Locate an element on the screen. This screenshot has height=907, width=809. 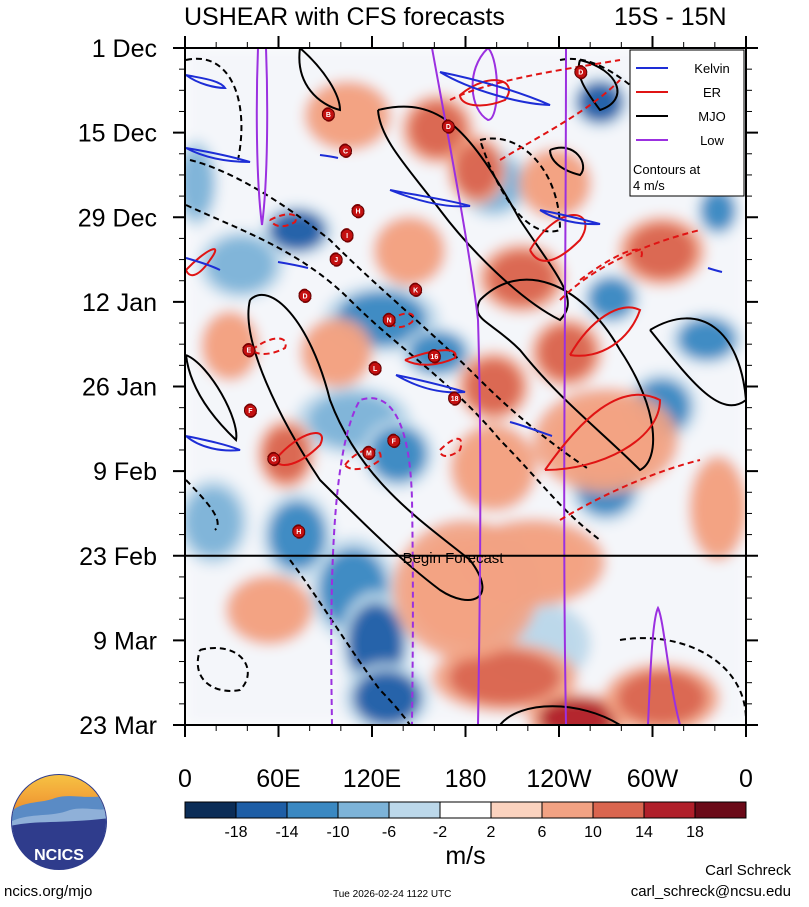
storm-marker: L is located at coordinates (375, 368).